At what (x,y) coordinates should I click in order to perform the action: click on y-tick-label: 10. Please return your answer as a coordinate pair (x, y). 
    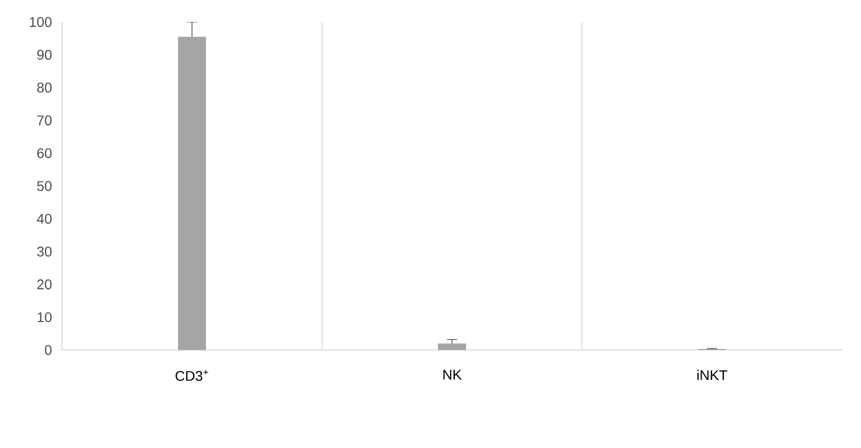
    Looking at the image, I should click on (45, 317).